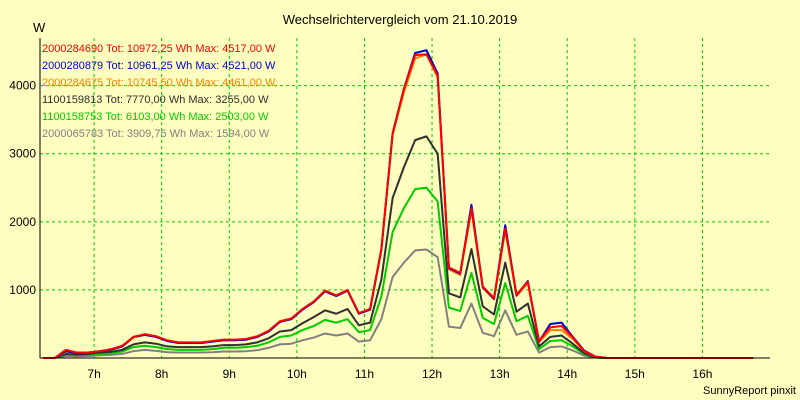 The width and height of the screenshot is (800, 400). I want to click on x-tick-label: 9h, so click(229, 374).